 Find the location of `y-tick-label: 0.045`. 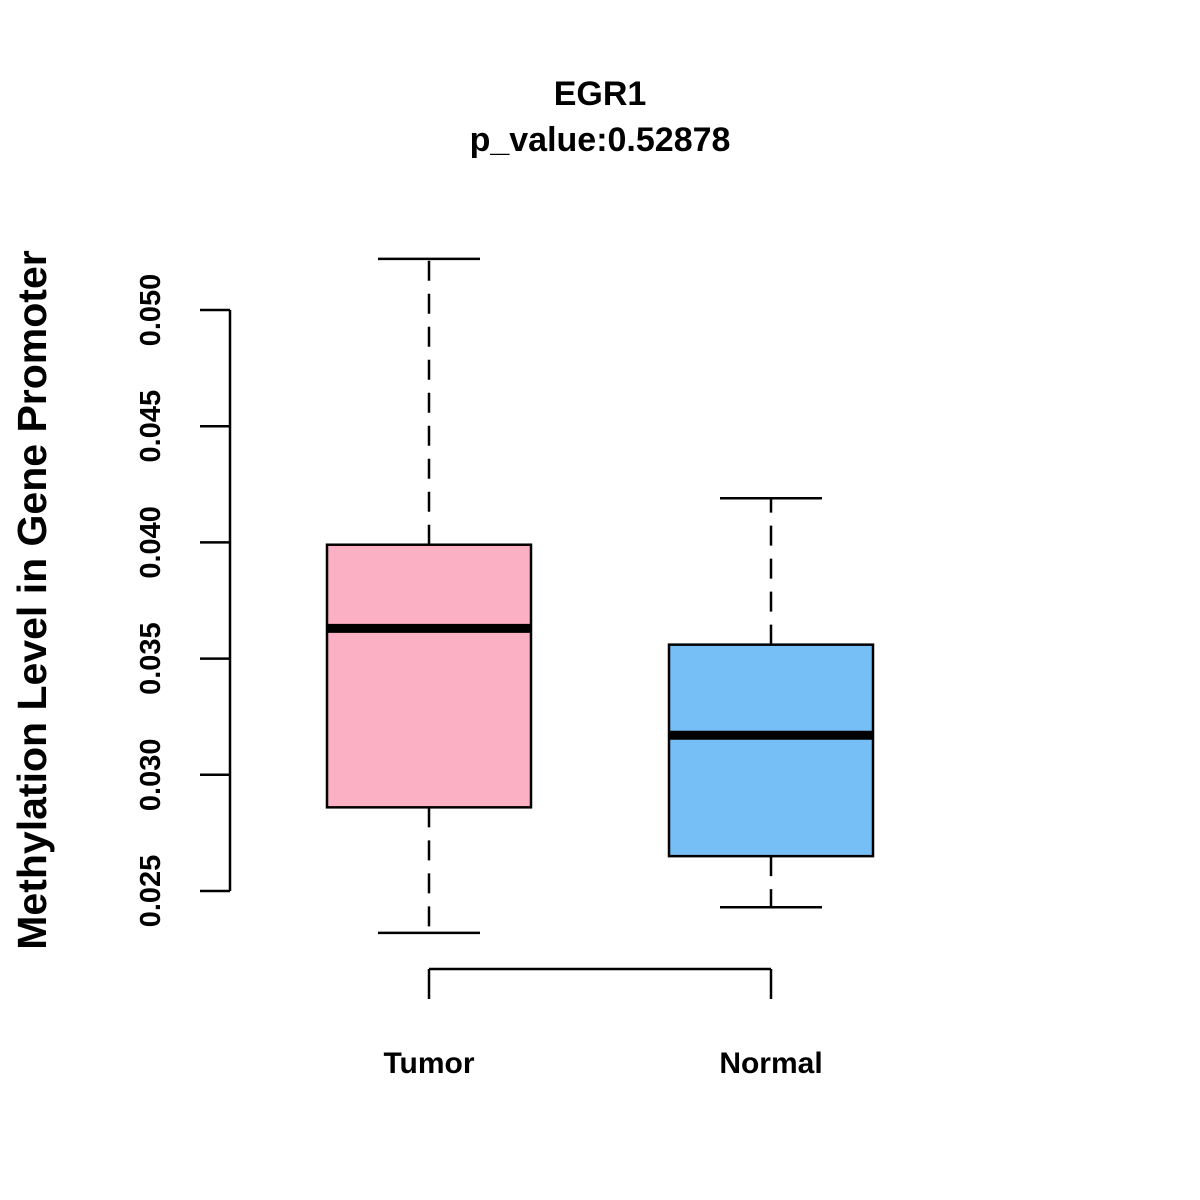

y-tick-label: 0.045 is located at coordinates (151, 426).